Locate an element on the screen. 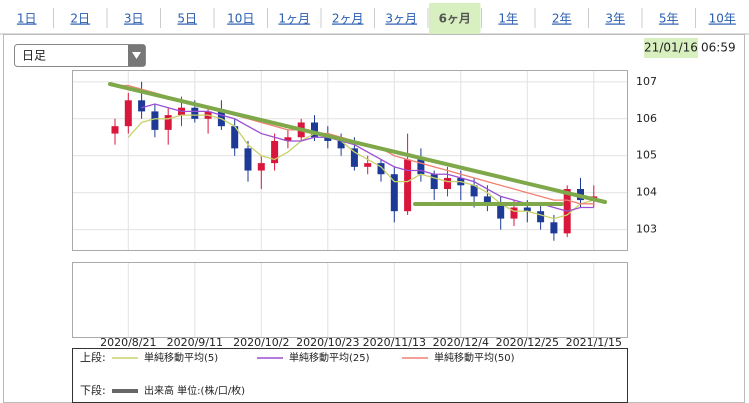  tab: 3年 is located at coordinates (615, 19).